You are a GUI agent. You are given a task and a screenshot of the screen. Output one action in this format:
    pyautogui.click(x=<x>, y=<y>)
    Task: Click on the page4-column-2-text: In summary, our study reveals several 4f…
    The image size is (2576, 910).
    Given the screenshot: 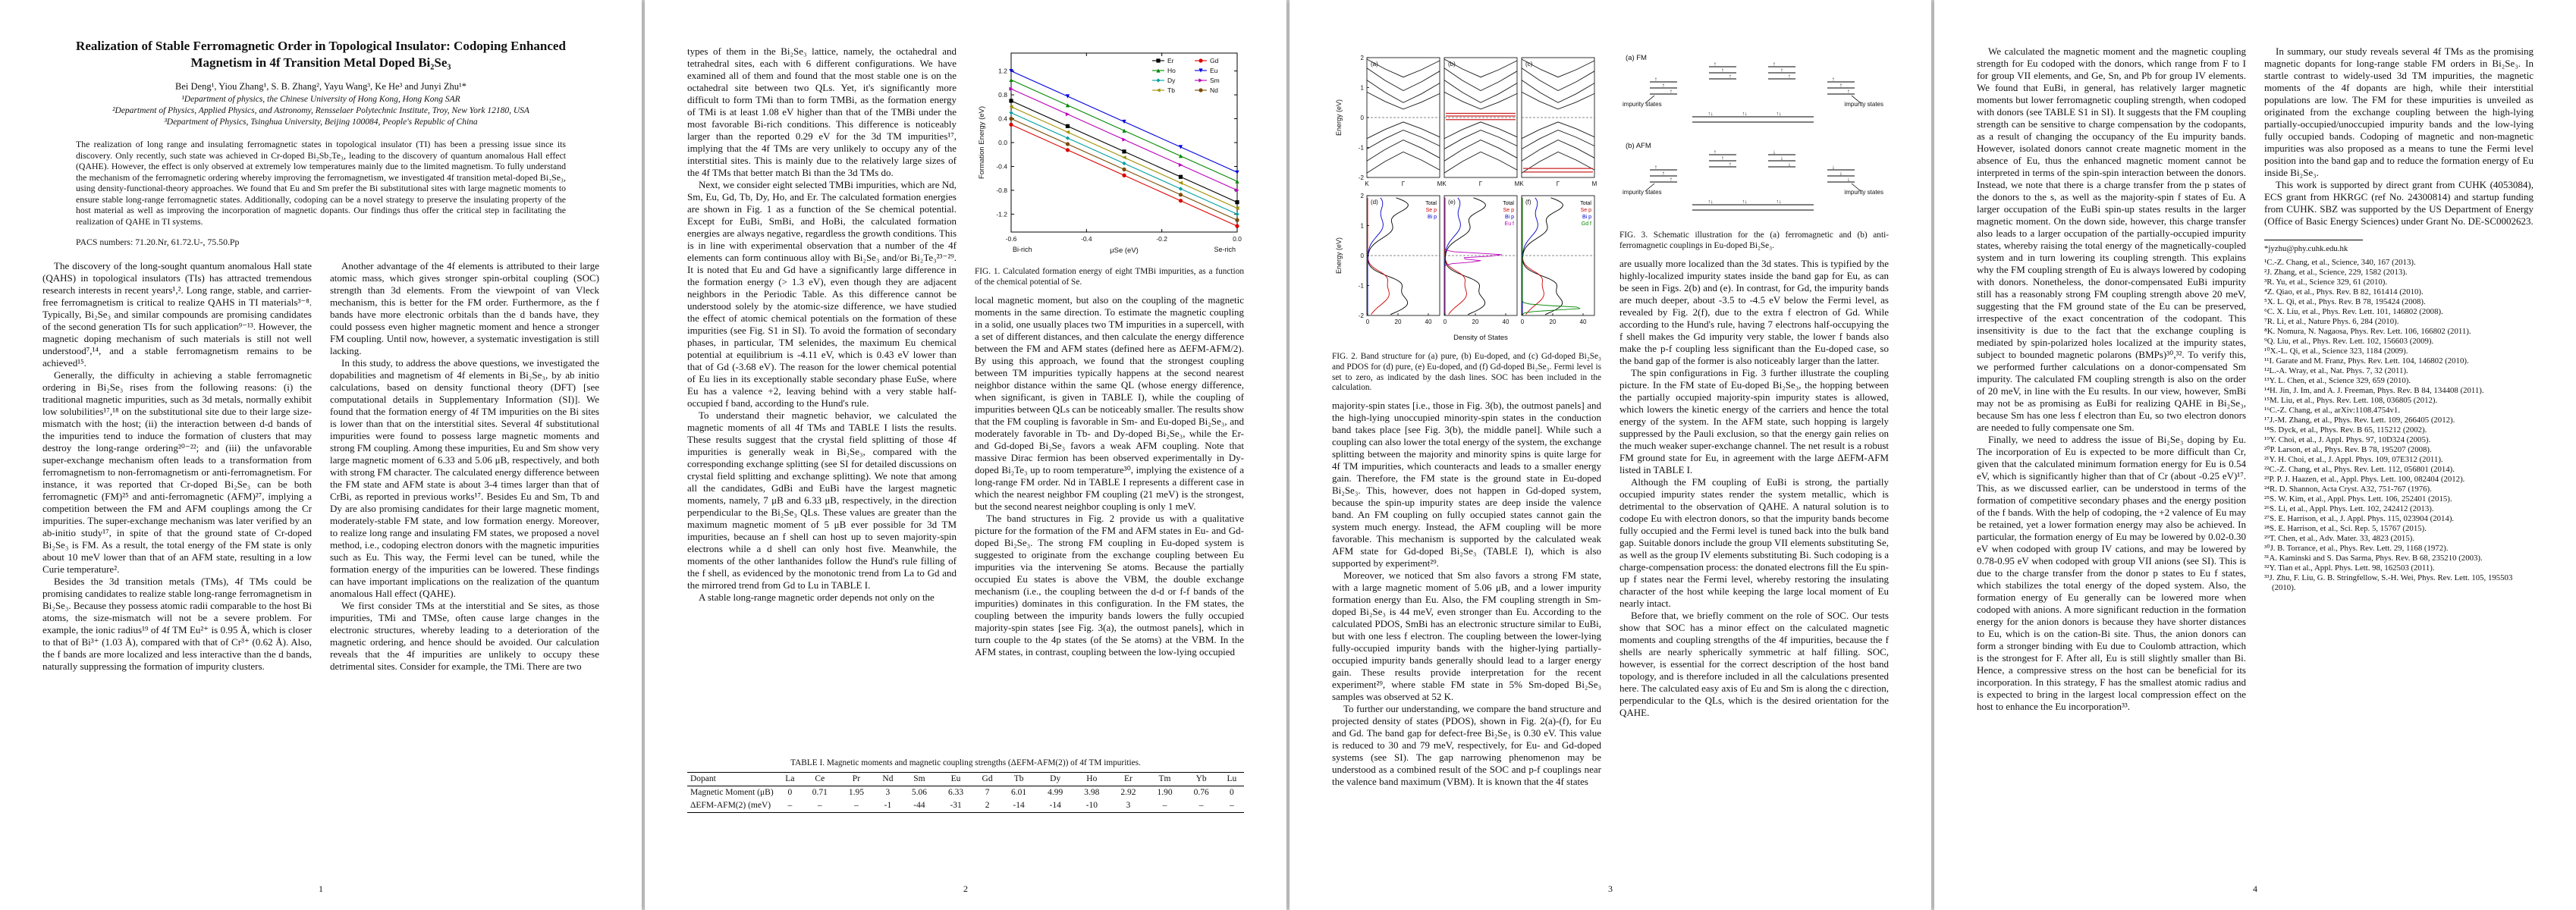 What is the action you would take?
    pyautogui.click(x=2399, y=137)
    